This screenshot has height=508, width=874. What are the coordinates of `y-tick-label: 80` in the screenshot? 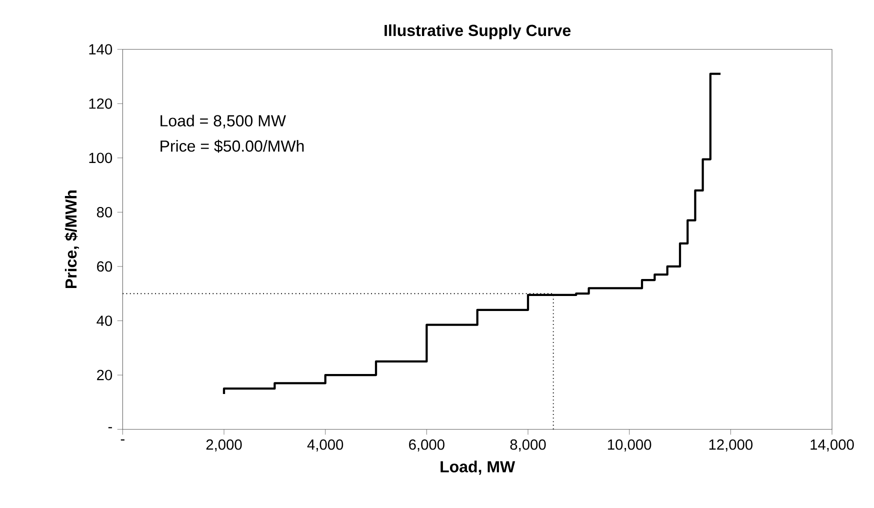 It's located at (104, 212).